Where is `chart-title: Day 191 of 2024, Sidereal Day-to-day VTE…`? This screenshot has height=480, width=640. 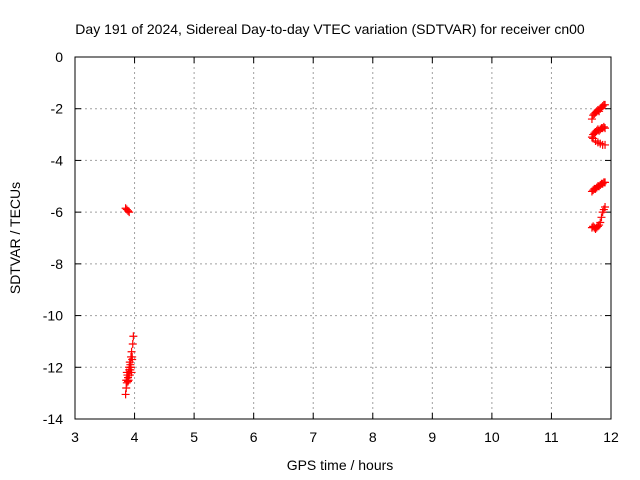 chart-title: Day 191 of 2024, Sidereal Day-to-day VTE… is located at coordinates (330, 29).